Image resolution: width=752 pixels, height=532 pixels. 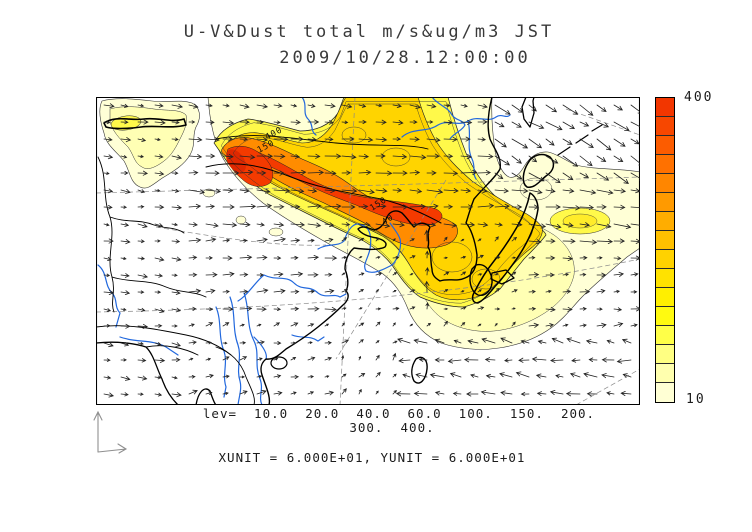 I want to click on colorbar, so click(x=665, y=250).